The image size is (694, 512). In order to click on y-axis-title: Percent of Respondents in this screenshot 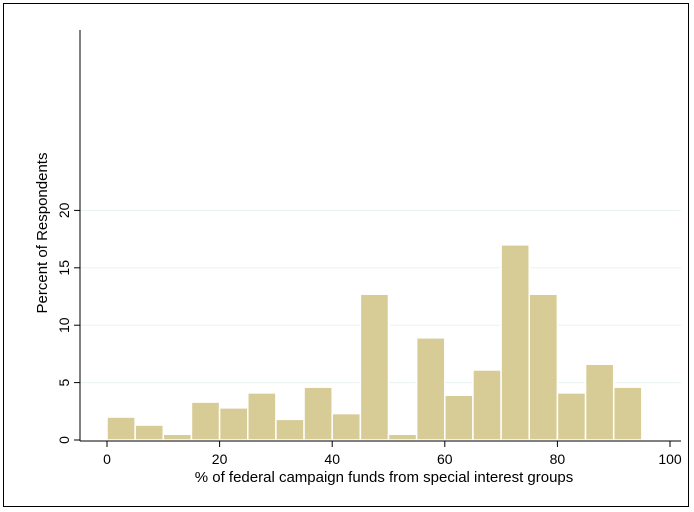, I will do `click(42, 233)`.